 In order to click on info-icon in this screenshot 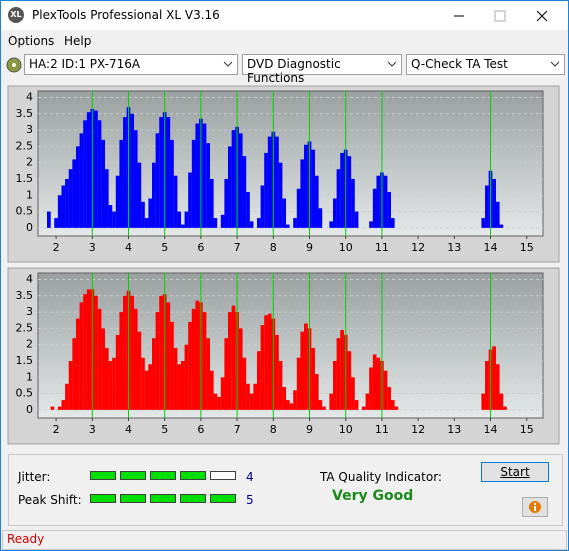, I will do `click(535, 507)`.